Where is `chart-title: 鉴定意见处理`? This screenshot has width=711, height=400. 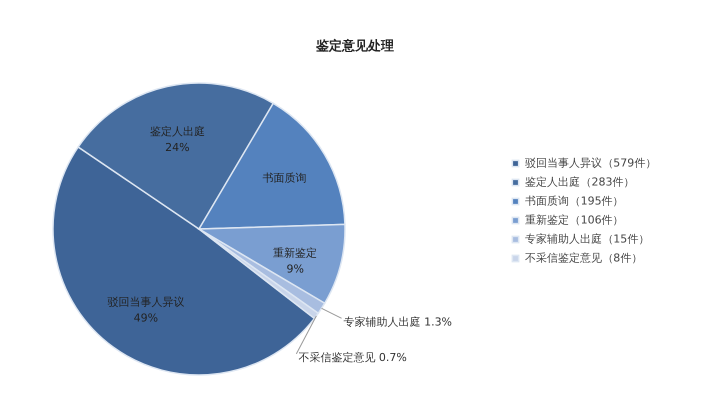 chart-title: 鉴定意见处理 is located at coordinates (354, 46).